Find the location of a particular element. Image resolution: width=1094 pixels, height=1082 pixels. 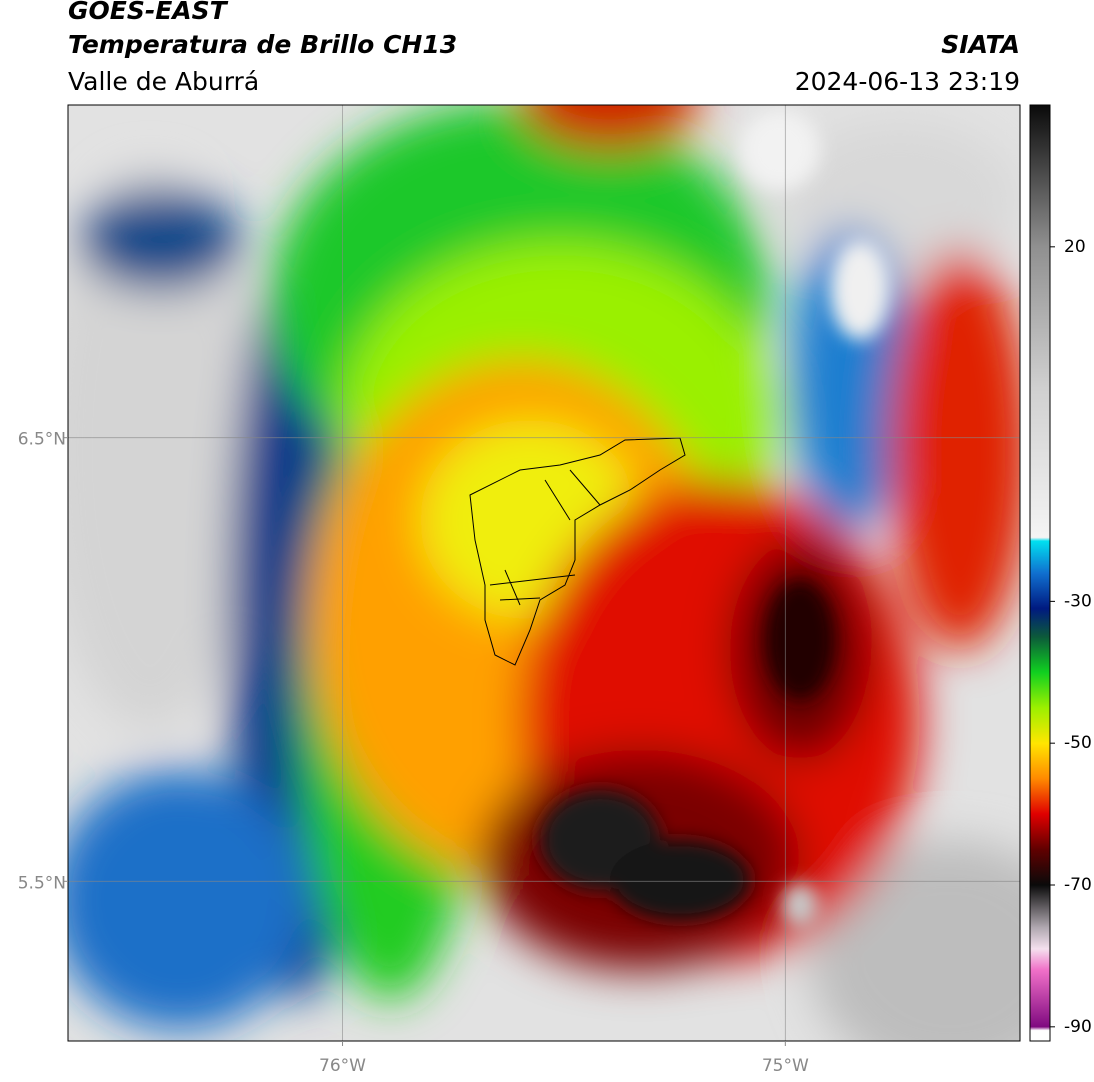

subtitle: Temperatura de Brillo CH13 is located at coordinates (262, 44).